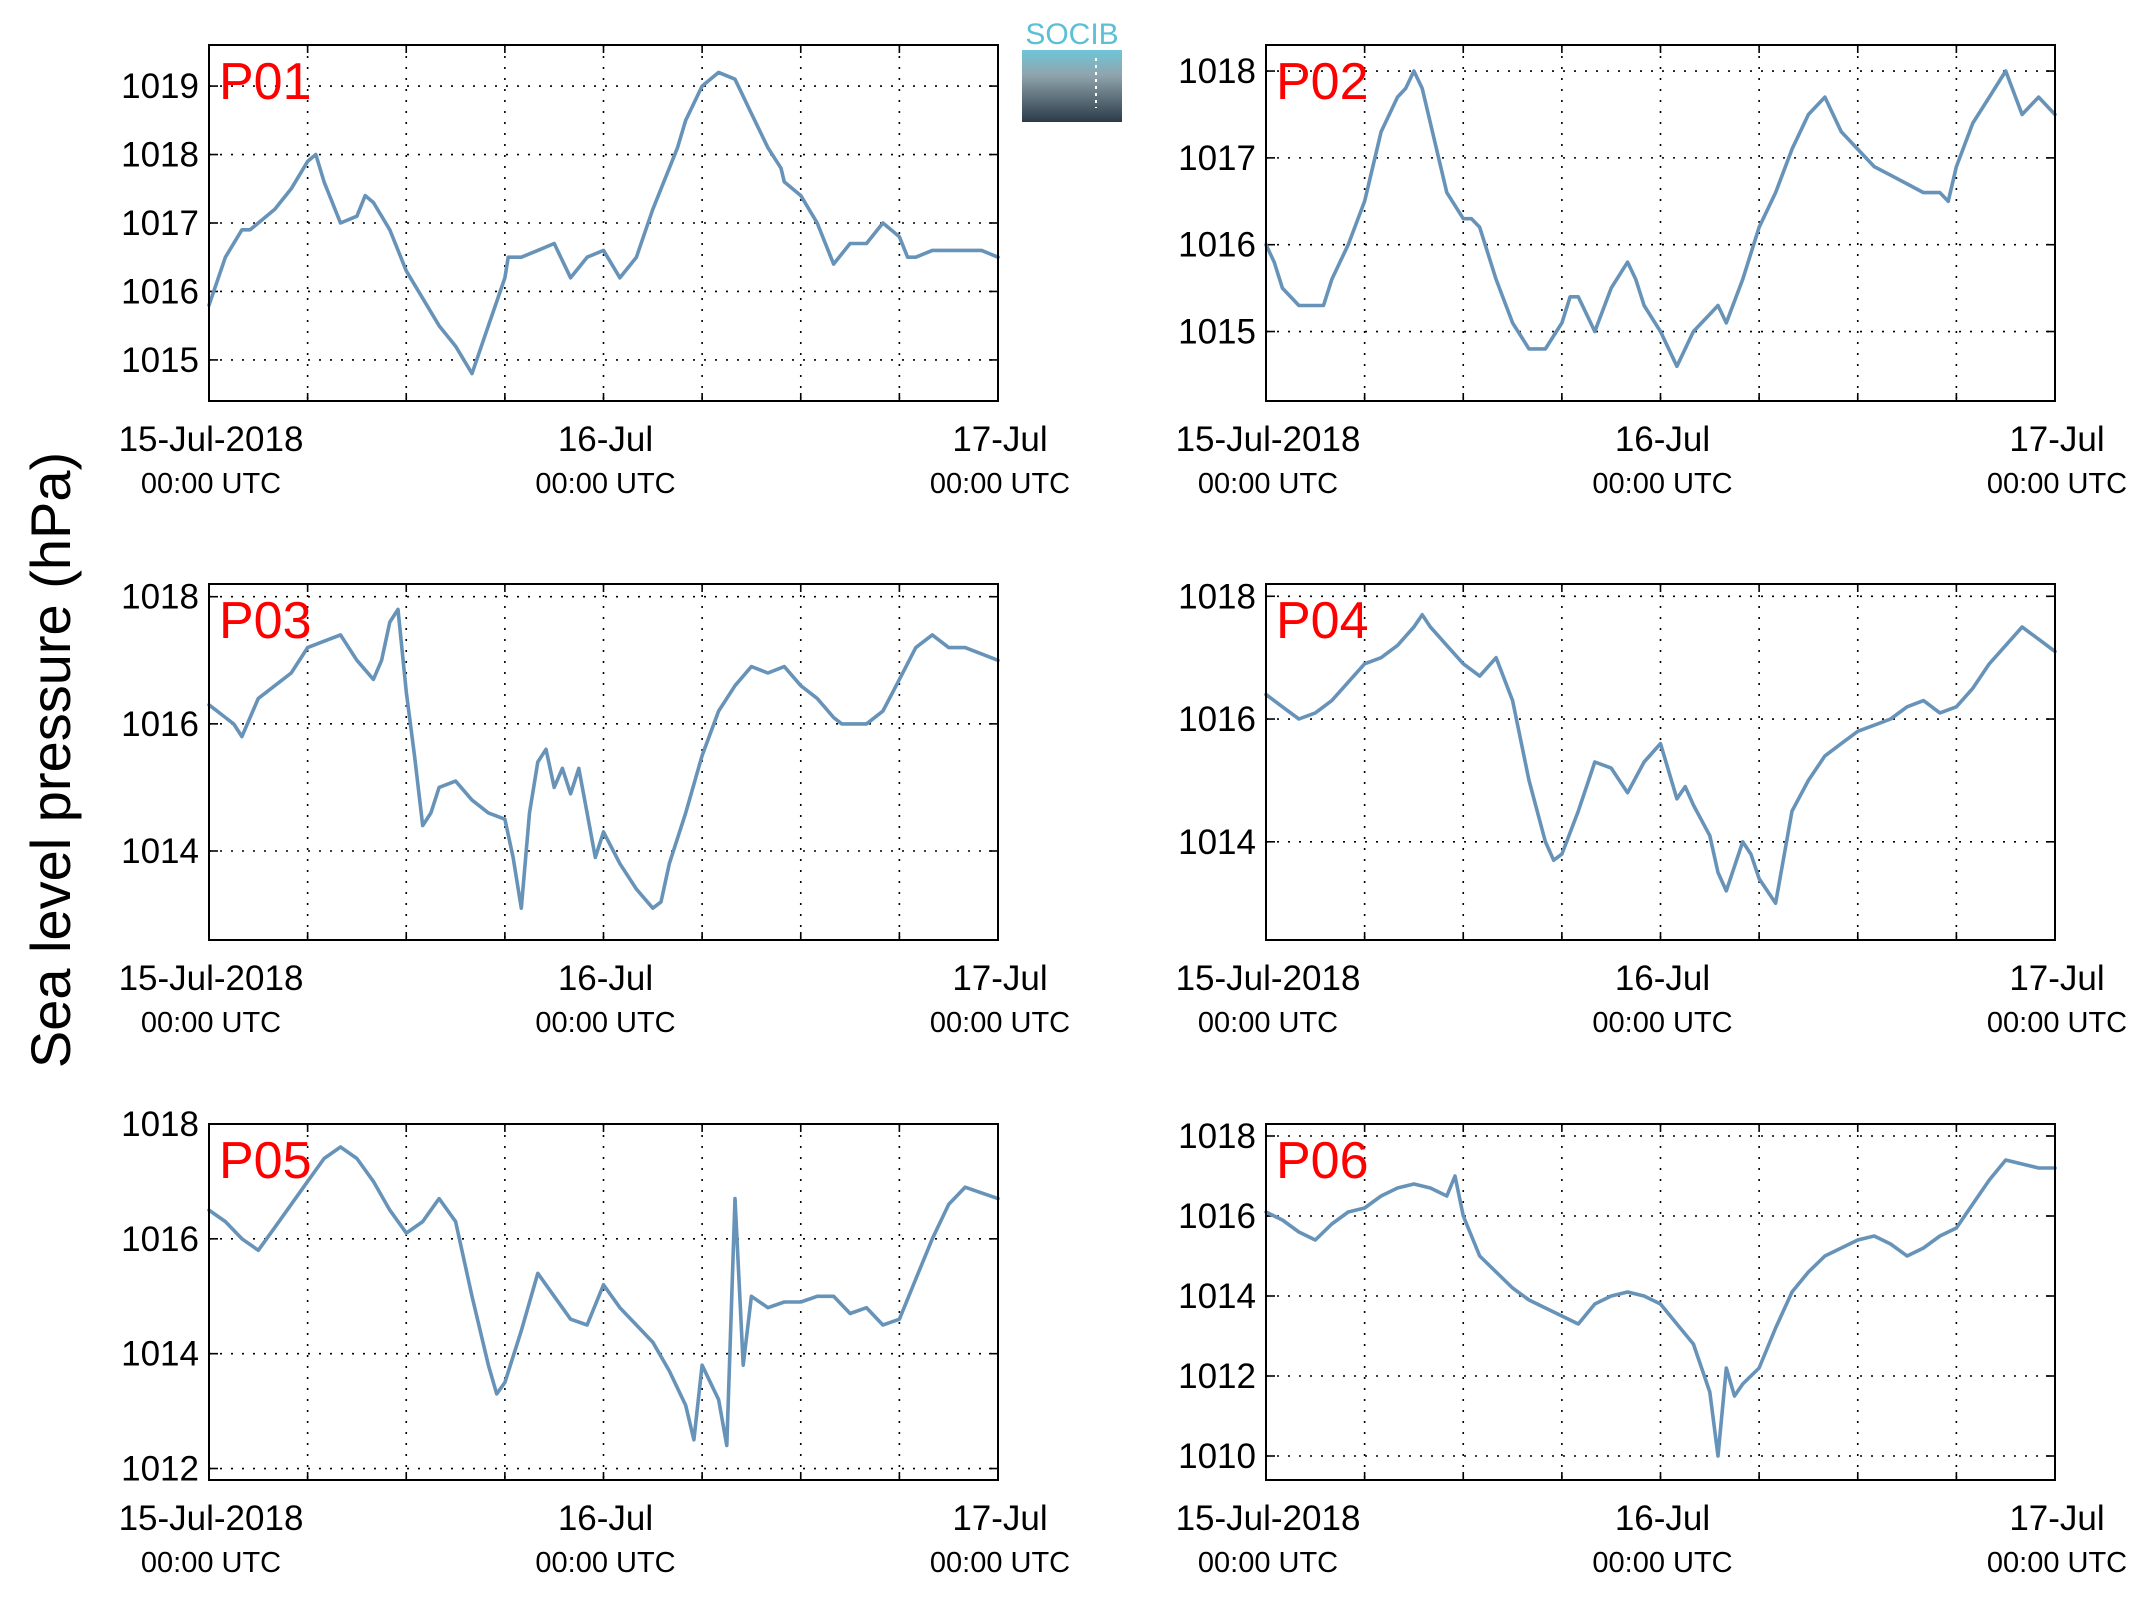 Image resolution: width=2142 pixels, height=1608 pixels. Describe the element at coordinates (50, 760) in the screenshot. I see `y-axis-label: Sea level pressure (hPa)` at that location.